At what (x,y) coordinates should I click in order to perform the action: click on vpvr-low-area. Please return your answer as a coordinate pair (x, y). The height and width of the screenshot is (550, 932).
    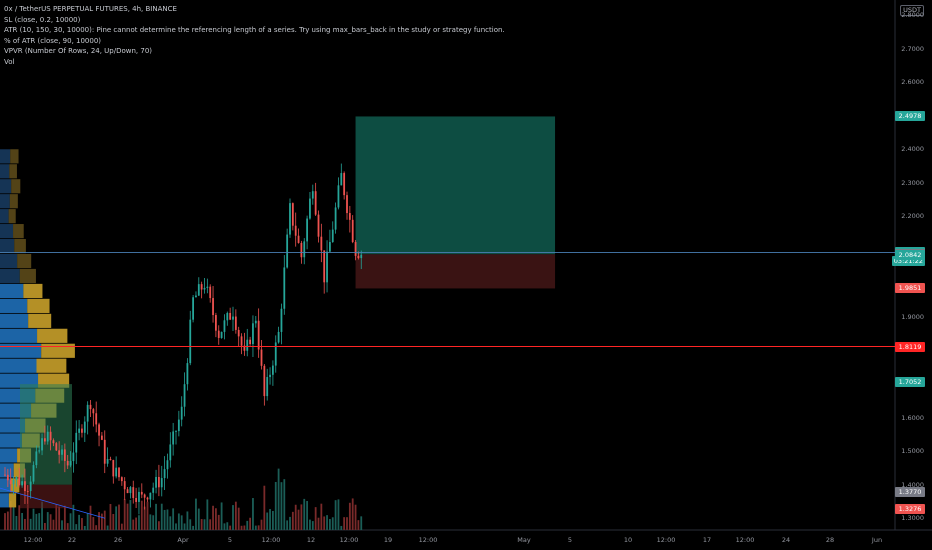
    Looking at the image, I should click on (46, 496).